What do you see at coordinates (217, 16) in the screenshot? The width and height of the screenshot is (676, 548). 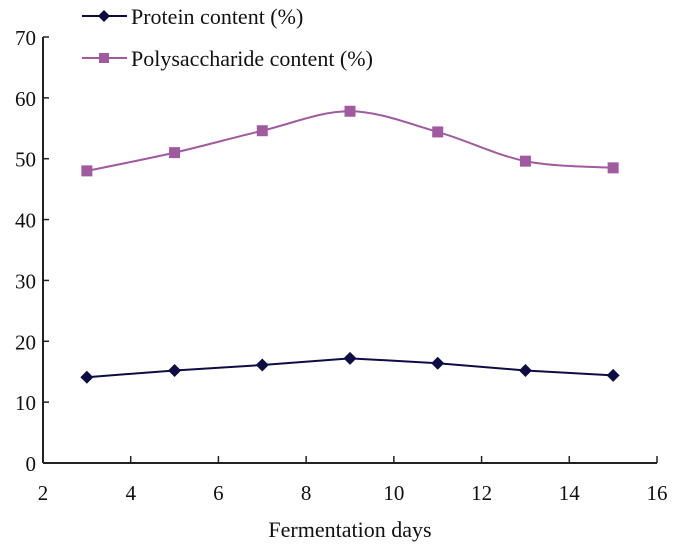 I see `legend-label-protein: Protein content (%)` at bounding box center [217, 16].